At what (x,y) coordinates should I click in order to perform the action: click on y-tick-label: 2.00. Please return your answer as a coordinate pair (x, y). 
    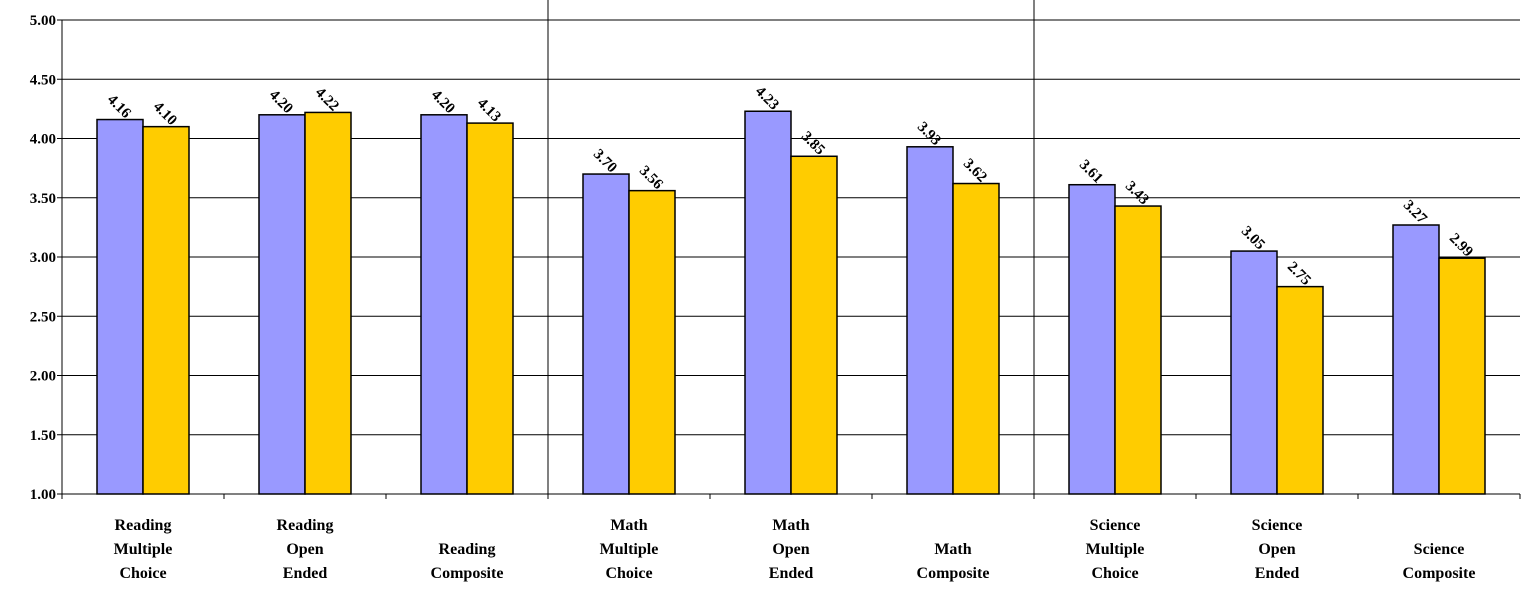
    Looking at the image, I should click on (43, 377).